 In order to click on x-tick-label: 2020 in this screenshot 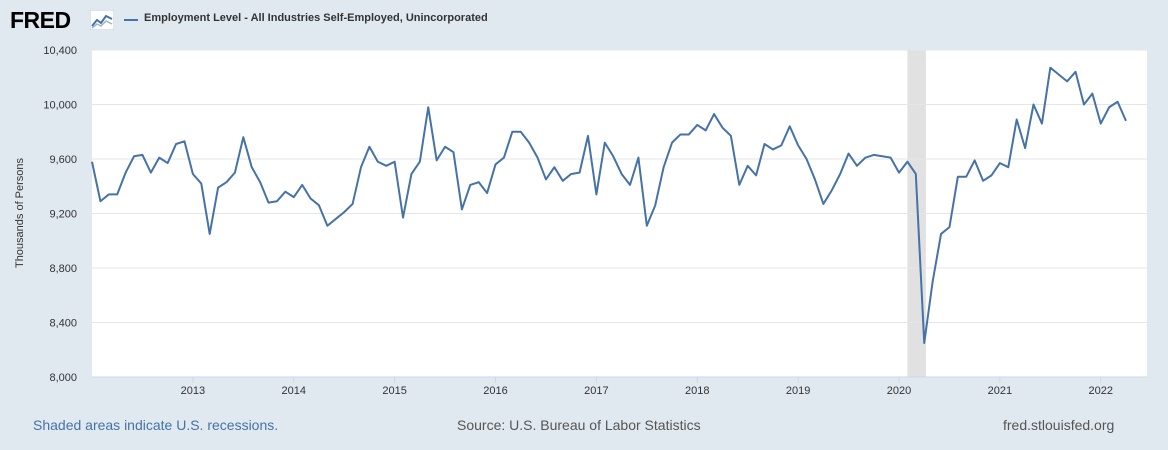, I will do `click(899, 391)`.